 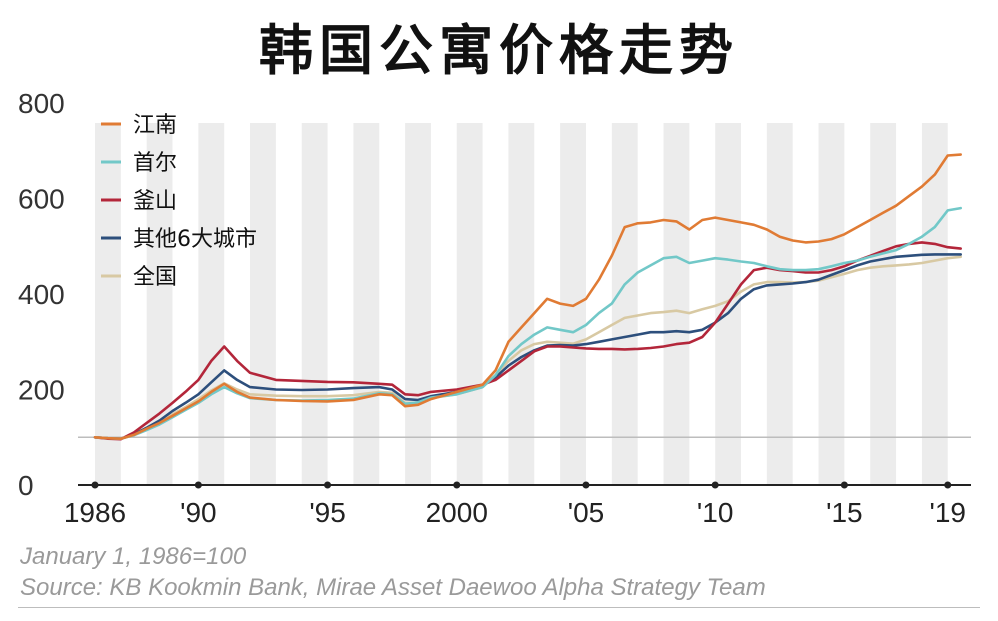 I want to click on x-tick-label: '95, so click(x=327, y=512).